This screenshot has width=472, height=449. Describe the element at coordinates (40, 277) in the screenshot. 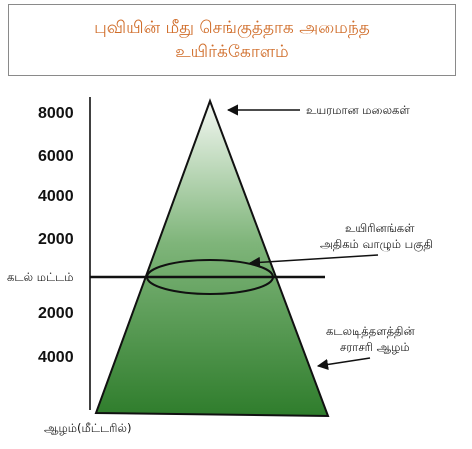

I see `sea-level-label: கடல் மட்டம்` at that location.